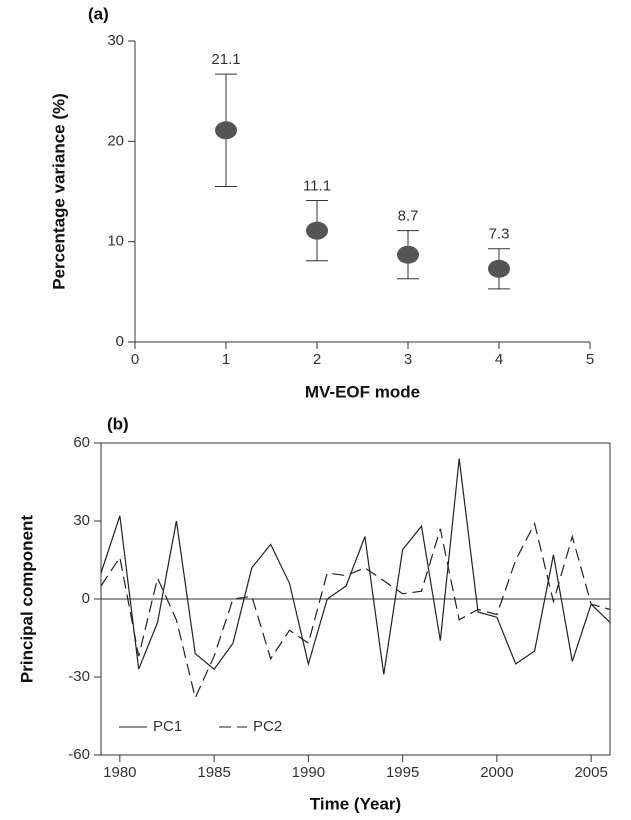 The height and width of the screenshot is (820, 631). Describe the element at coordinates (226, 359) in the screenshot. I see `x-tick-label: 1` at that location.